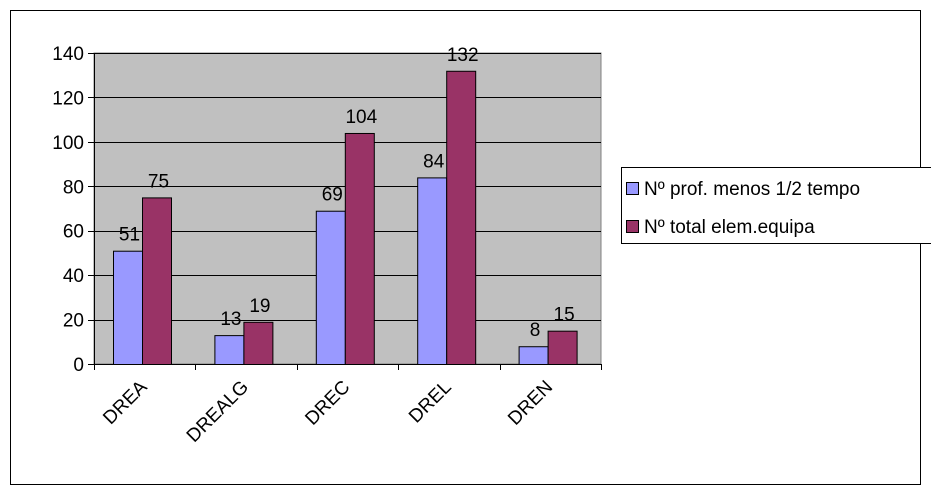 This screenshot has height=500, width=931. Describe the element at coordinates (332, 195) in the screenshot. I see `data-label: 69` at that location.